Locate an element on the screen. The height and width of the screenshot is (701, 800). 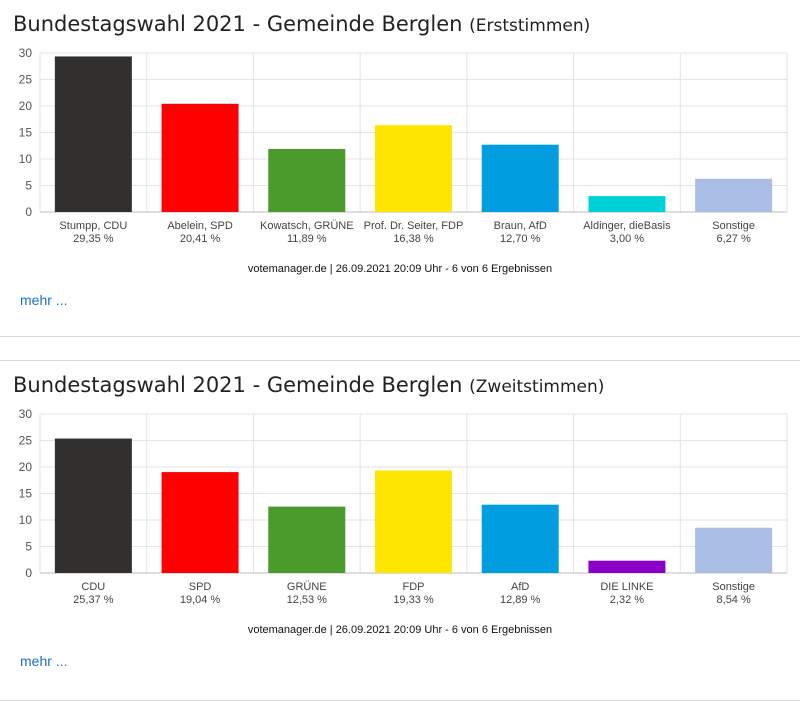
category-label: Stumpp, CDU is located at coordinates (93, 226).